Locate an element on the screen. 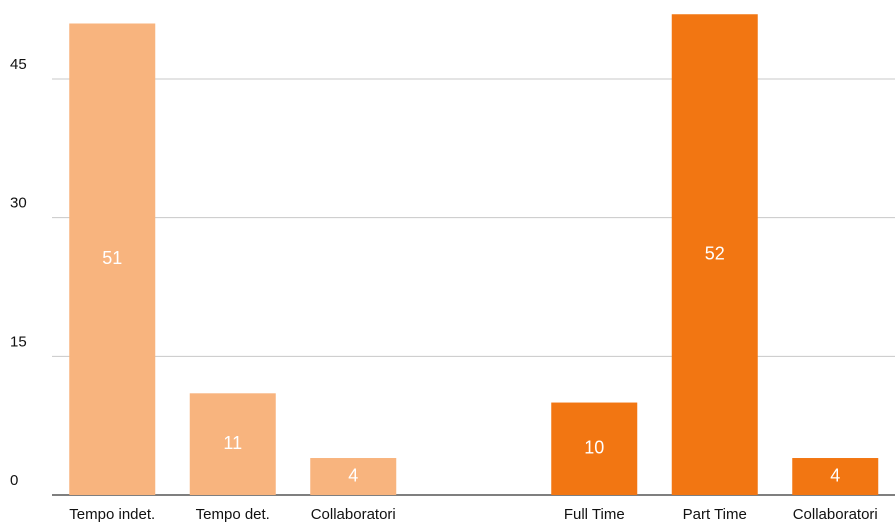 The width and height of the screenshot is (895, 525). x-tick-label: Tempo det. is located at coordinates (233, 514).